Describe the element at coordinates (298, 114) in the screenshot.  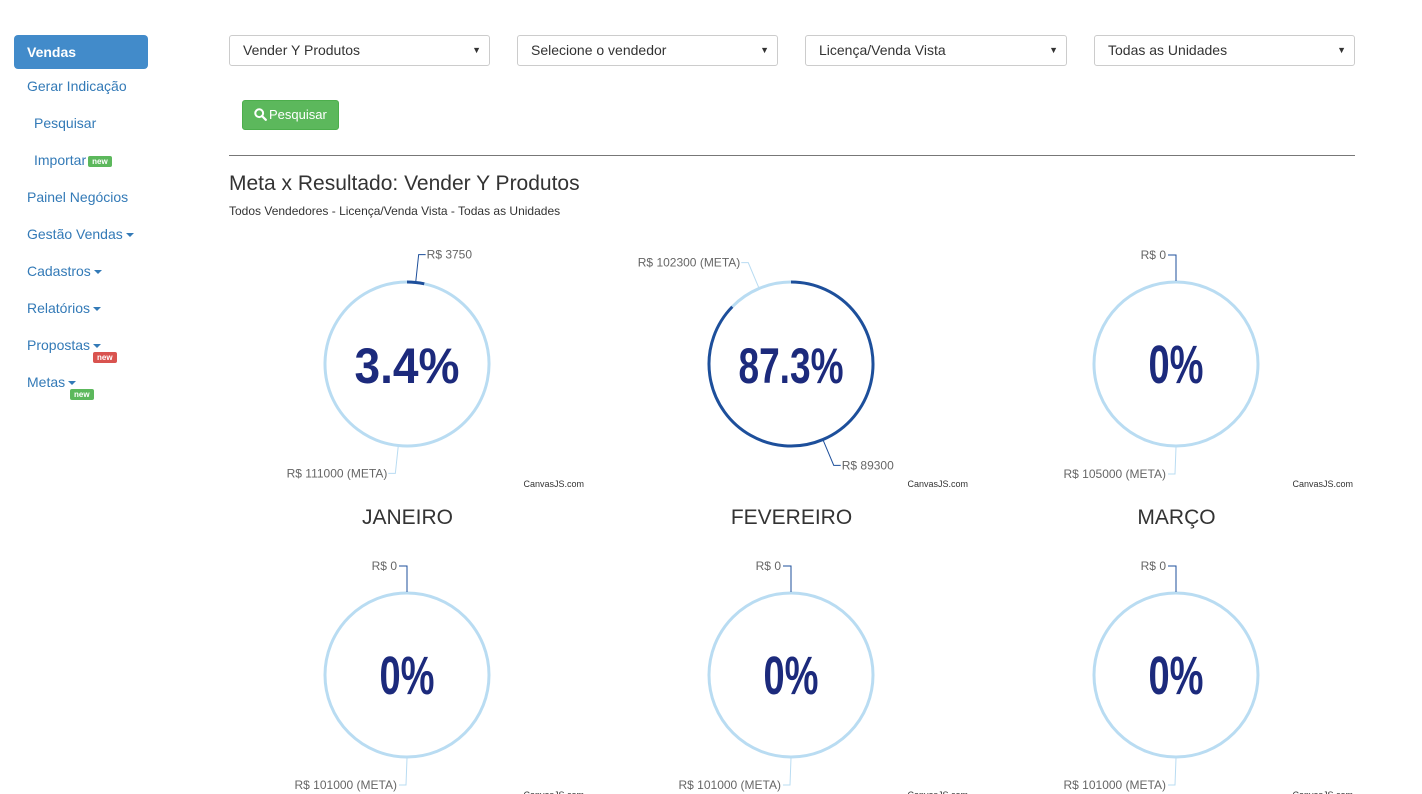
I see `search-button-label: Pesquisar` at that location.